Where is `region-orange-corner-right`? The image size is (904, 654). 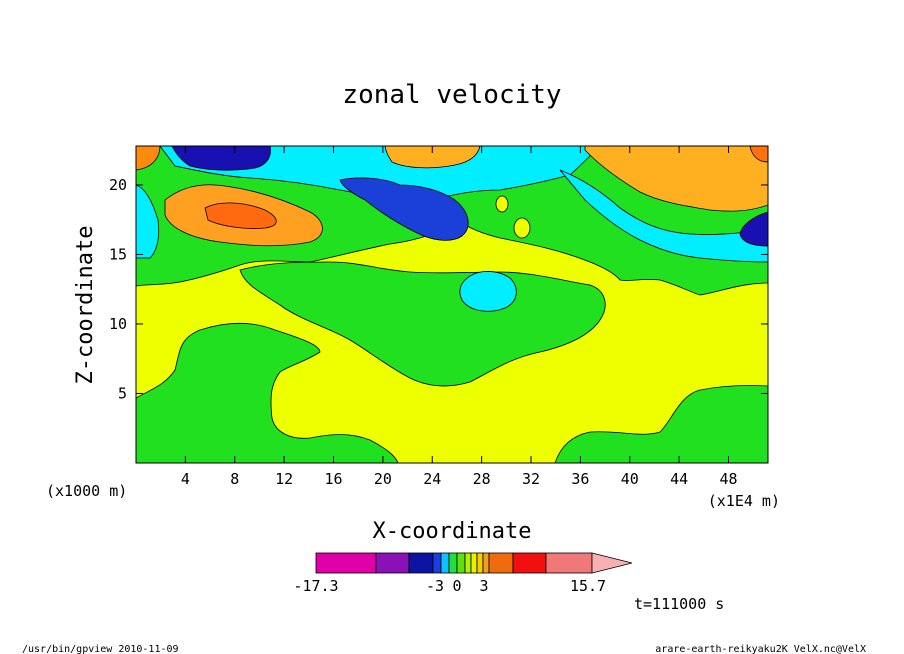 region-orange-corner-right is located at coordinates (758, 154).